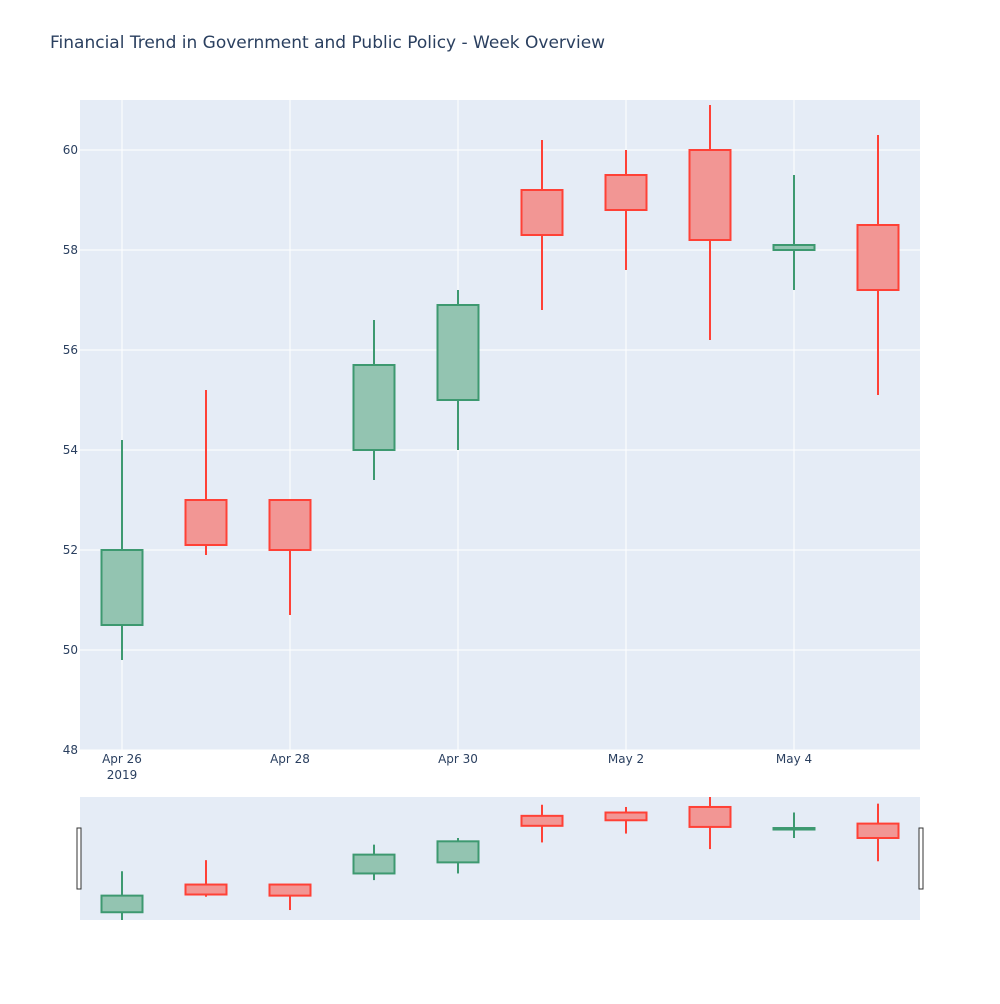  What do you see at coordinates (921, 858) in the screenshot?
I see `rangeslider-right-handle` at bounding box center [921, 858].